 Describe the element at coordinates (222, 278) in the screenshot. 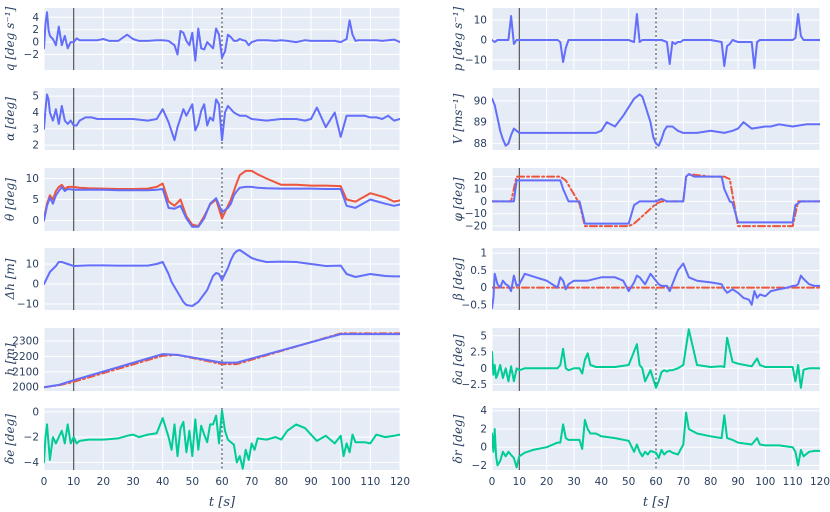

I see `series-dh` at that location.